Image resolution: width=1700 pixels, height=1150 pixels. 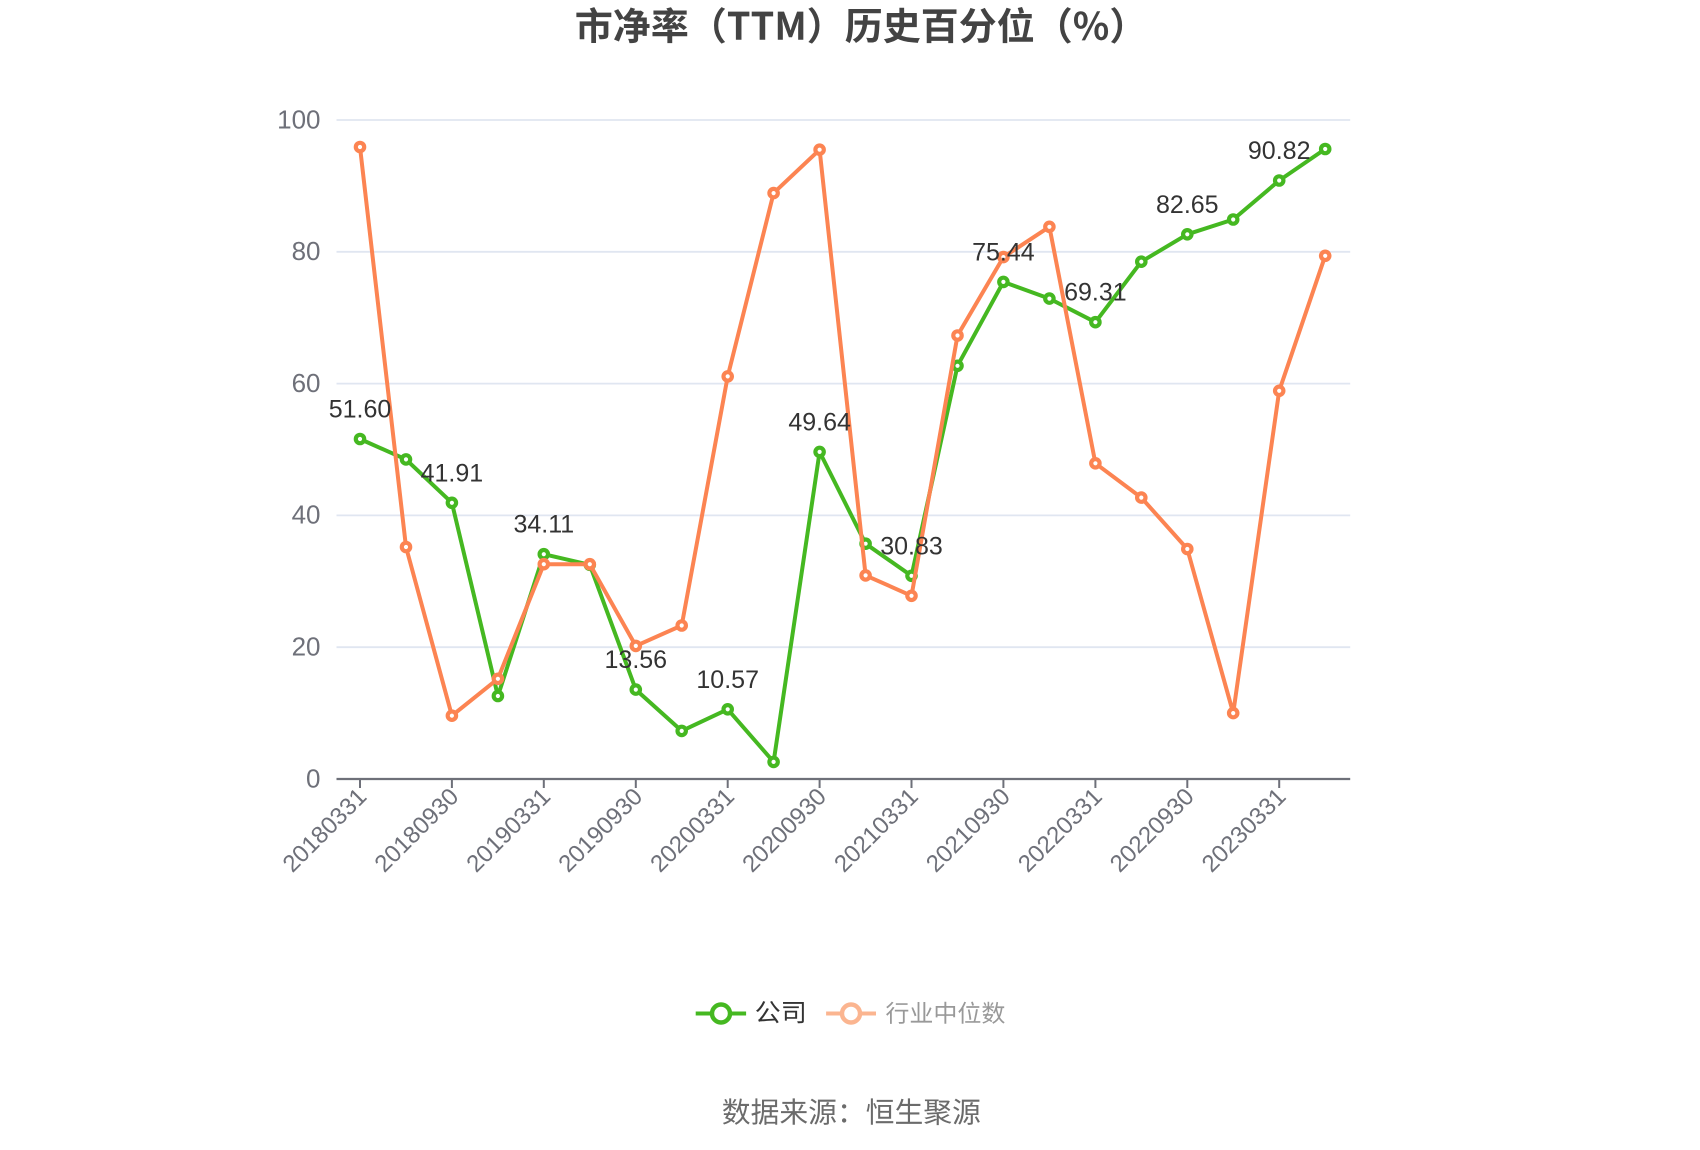 What do you see at coordinates (1187, 205) in the screenshot?
I see `svg-text: 82.65` at bounding box center [1187, 205].